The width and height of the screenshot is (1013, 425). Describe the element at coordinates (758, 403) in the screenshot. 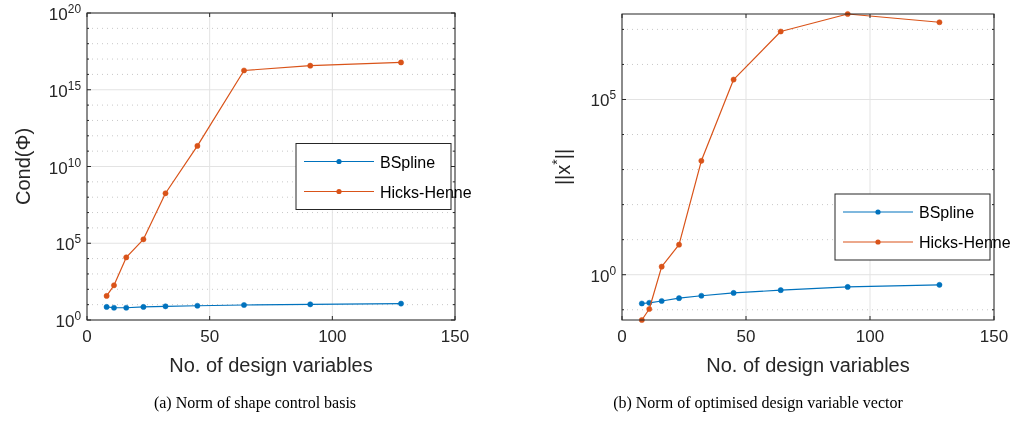

I see `text: (b) Norm of optimised design variable vector` at that location.